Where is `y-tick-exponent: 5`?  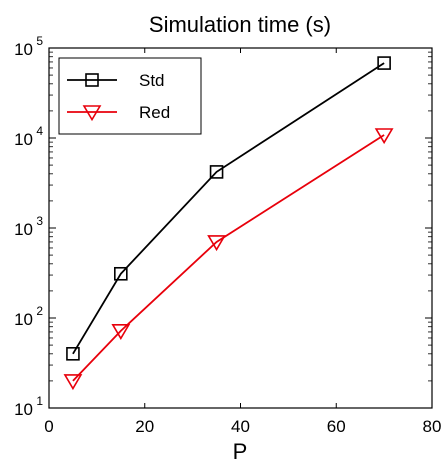
y-tick-exponent: 5 is located at coordinates (39, 41).